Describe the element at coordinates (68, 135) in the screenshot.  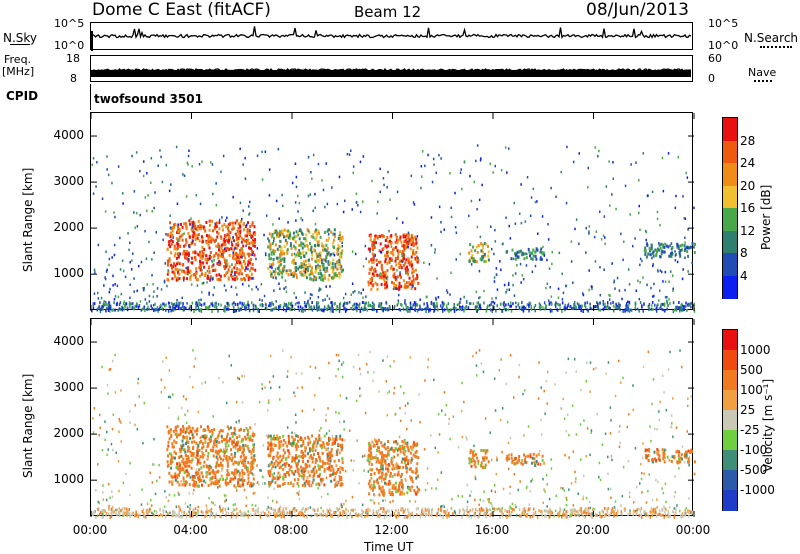
I see `power-ytick-label: 4000` at that location.